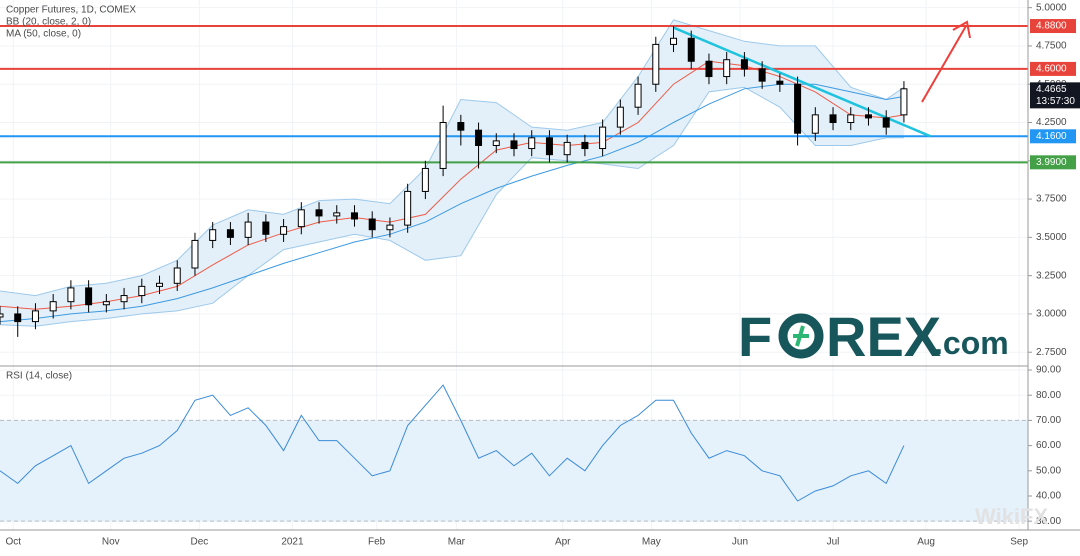  What do you see at coordinates (883, 336) in the screenshot?
I see `logo-text: REX` at bounding box center [883, 336].